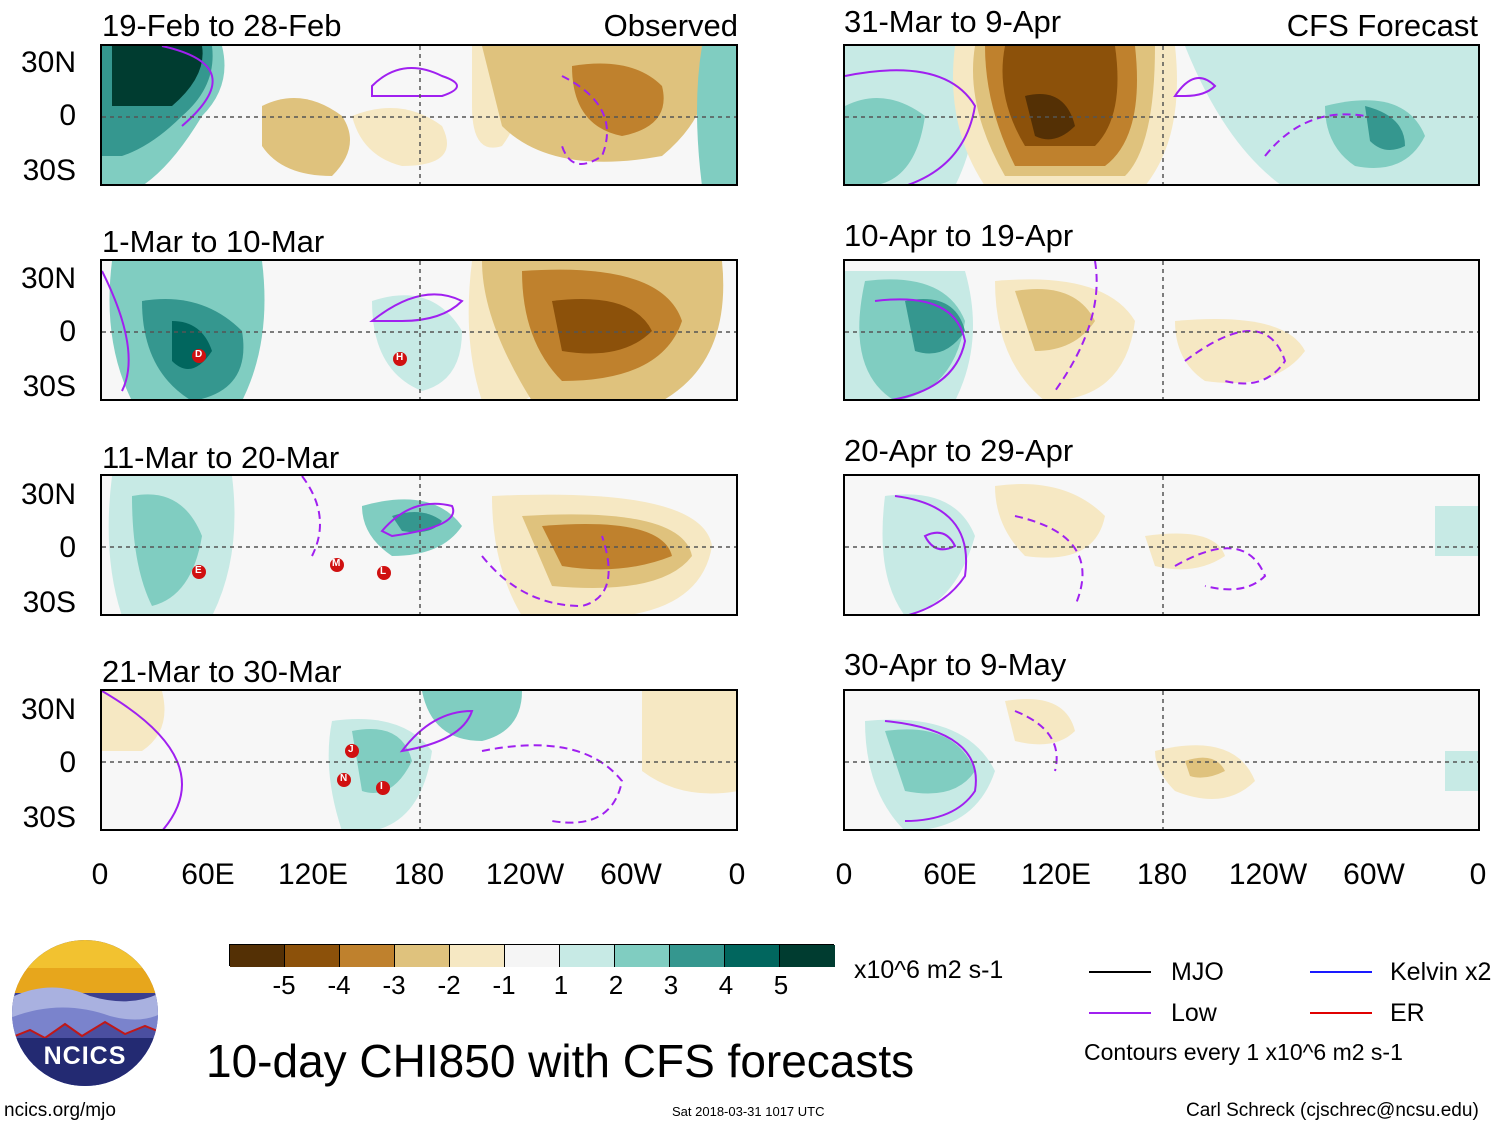 Image resolution: width=1510 pixels, height=1127 pixels. What do you see at coordinates (284, 985) in the screenshot?
I see `colorbar-tick-label: -5` at bounding box center [284, 985].